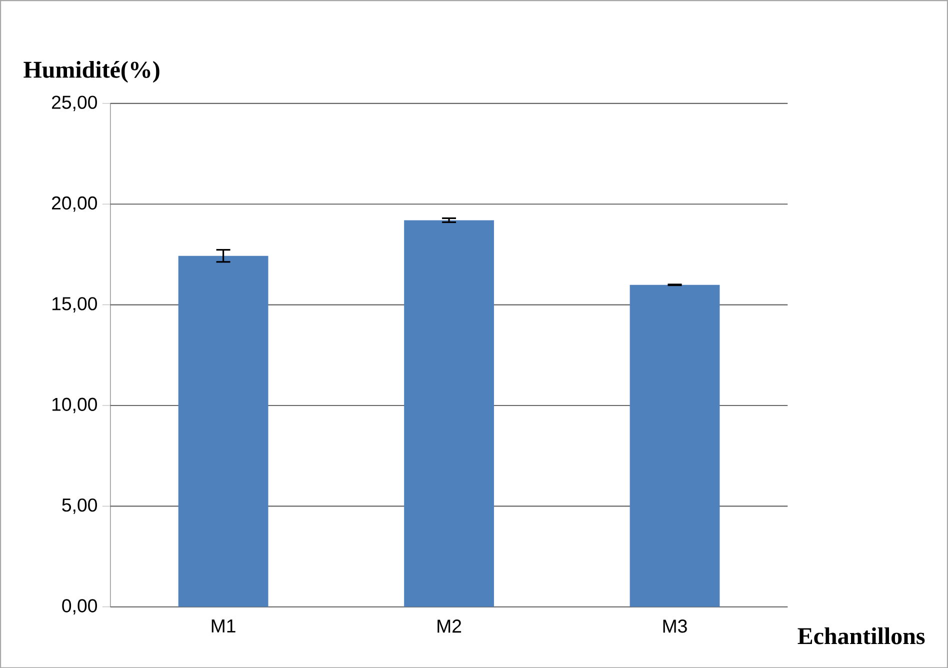 The height and width of the screenshot is (668, 948). I want to click on y-tick-label: 15,00, so click(74, 304).